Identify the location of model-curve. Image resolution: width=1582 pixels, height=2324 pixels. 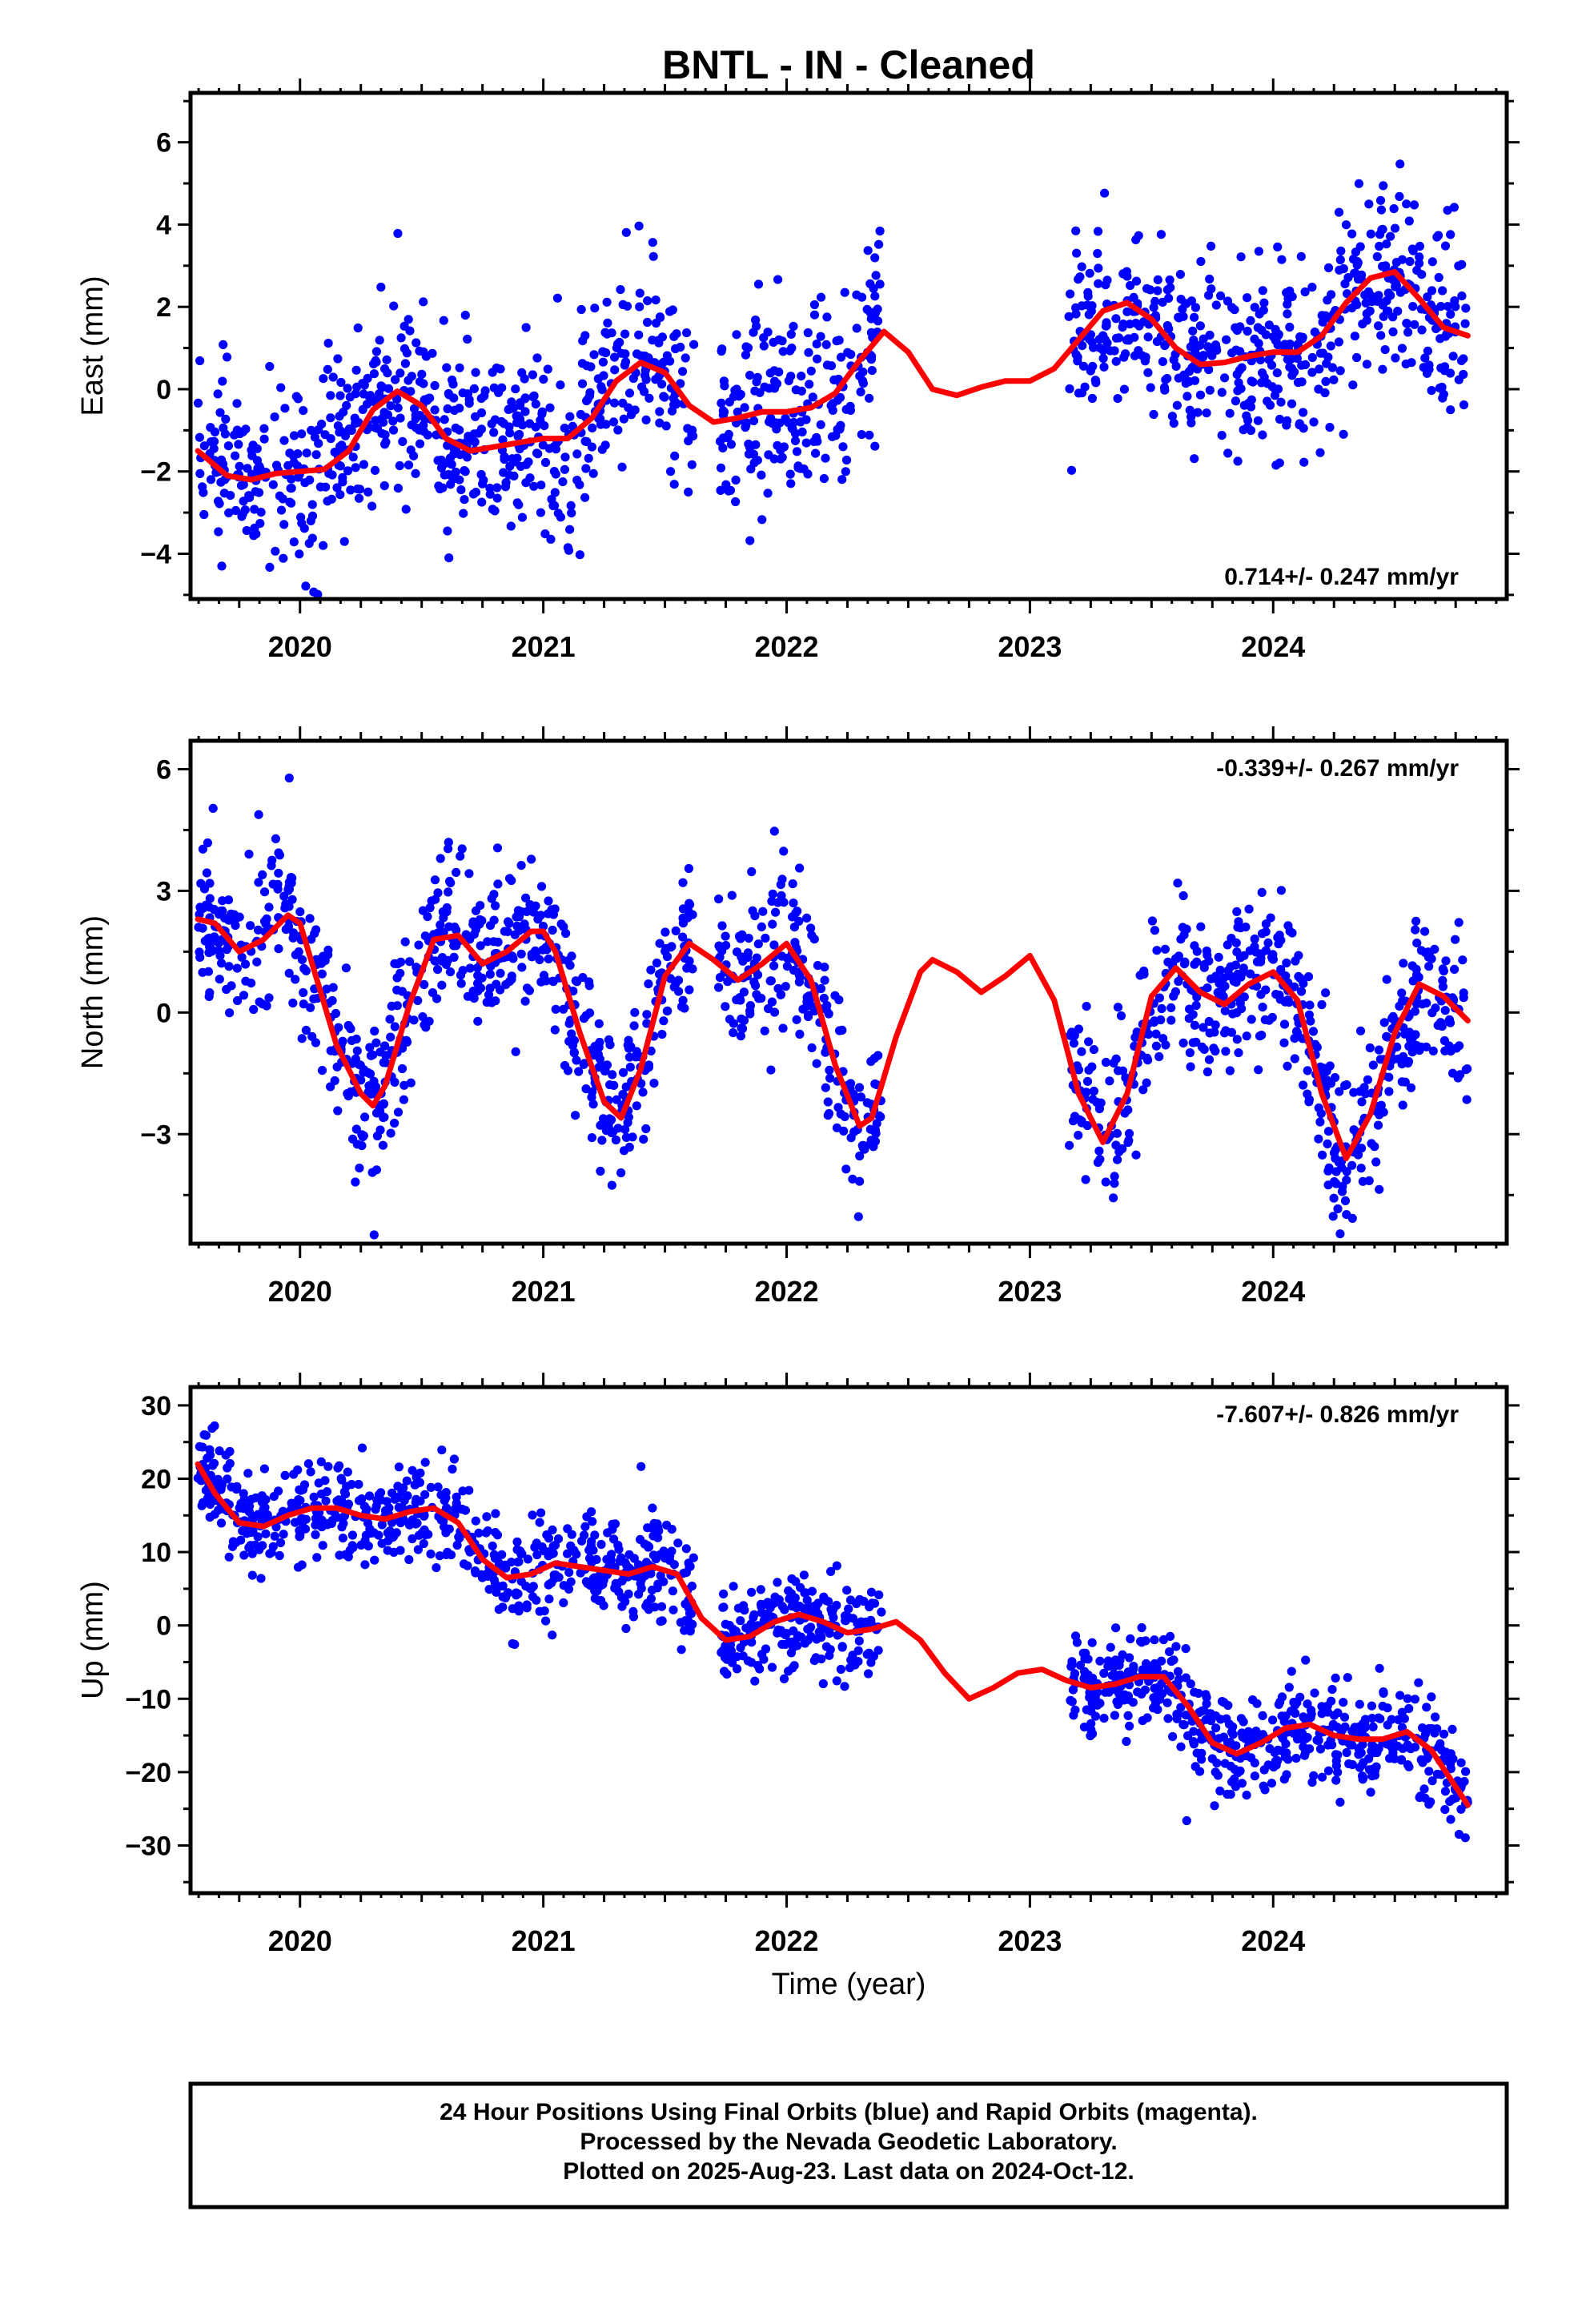
(833, 1037).